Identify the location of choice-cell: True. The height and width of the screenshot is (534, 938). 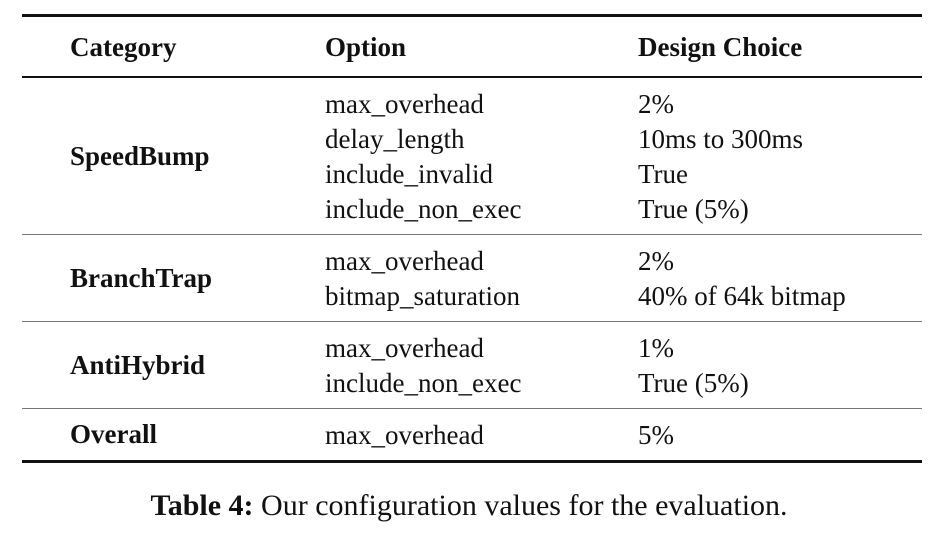
(663, 174).